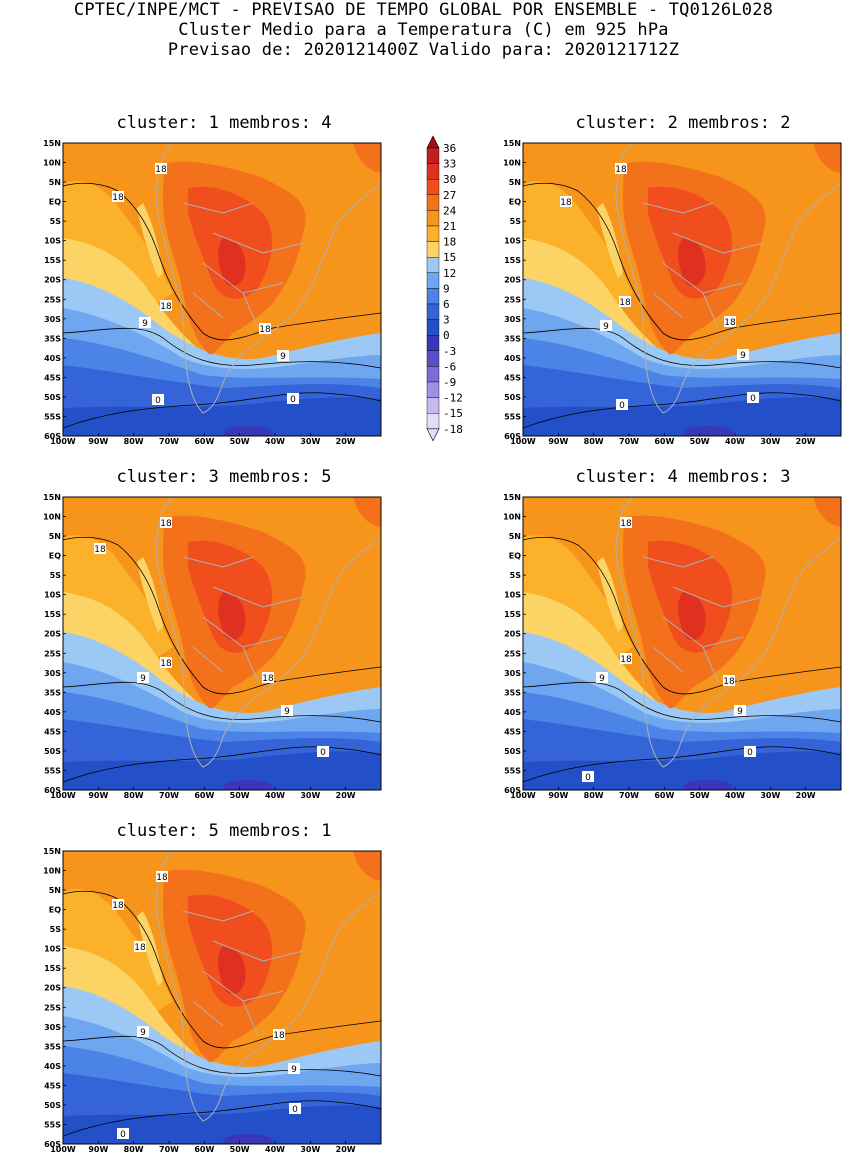 The width and height of the screenshot is (847, 1160). Describe the element at coordinates (98, 795) in the screenshot. I see `lon-tick-label: 90W` at that location.